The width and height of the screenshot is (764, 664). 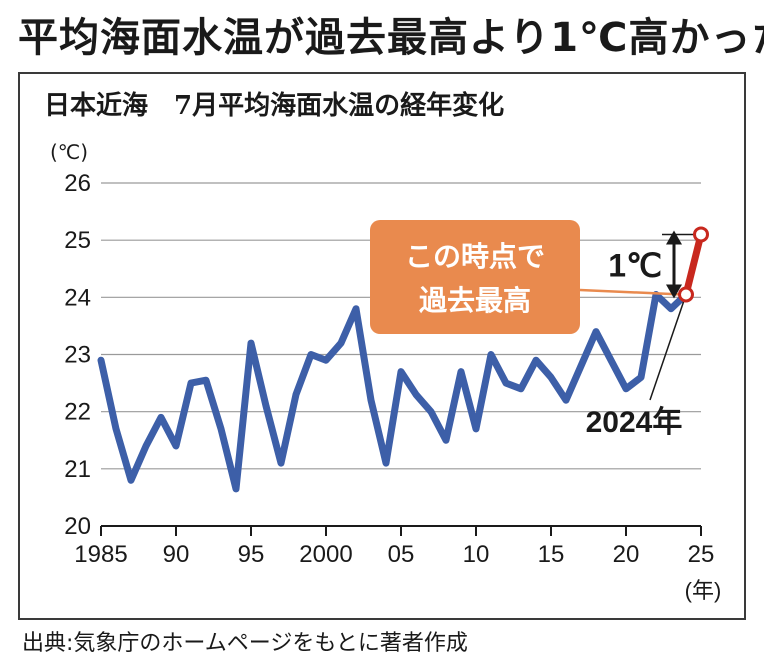 I want to click on callout-leader, so click(x=631, y=292).